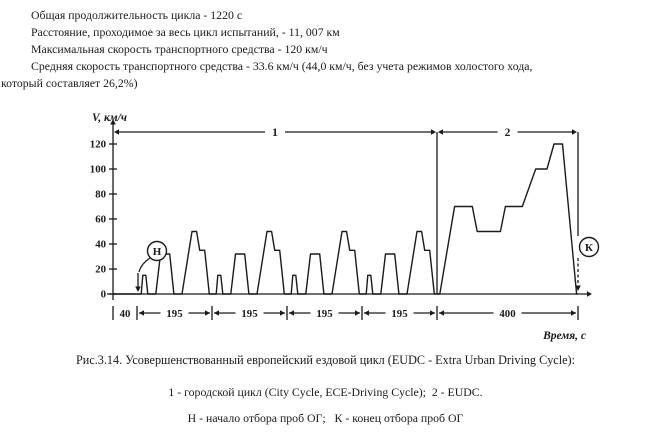  I want to click on marker-pointer, so click(144, 265).